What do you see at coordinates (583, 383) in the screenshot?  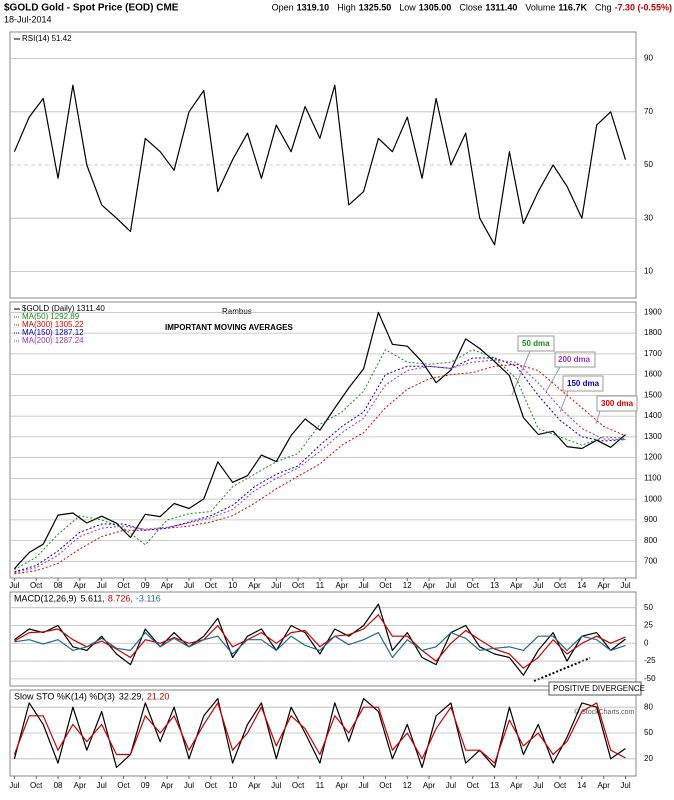 I see `annotation: 150 dma` at bounding box center [583, 383].